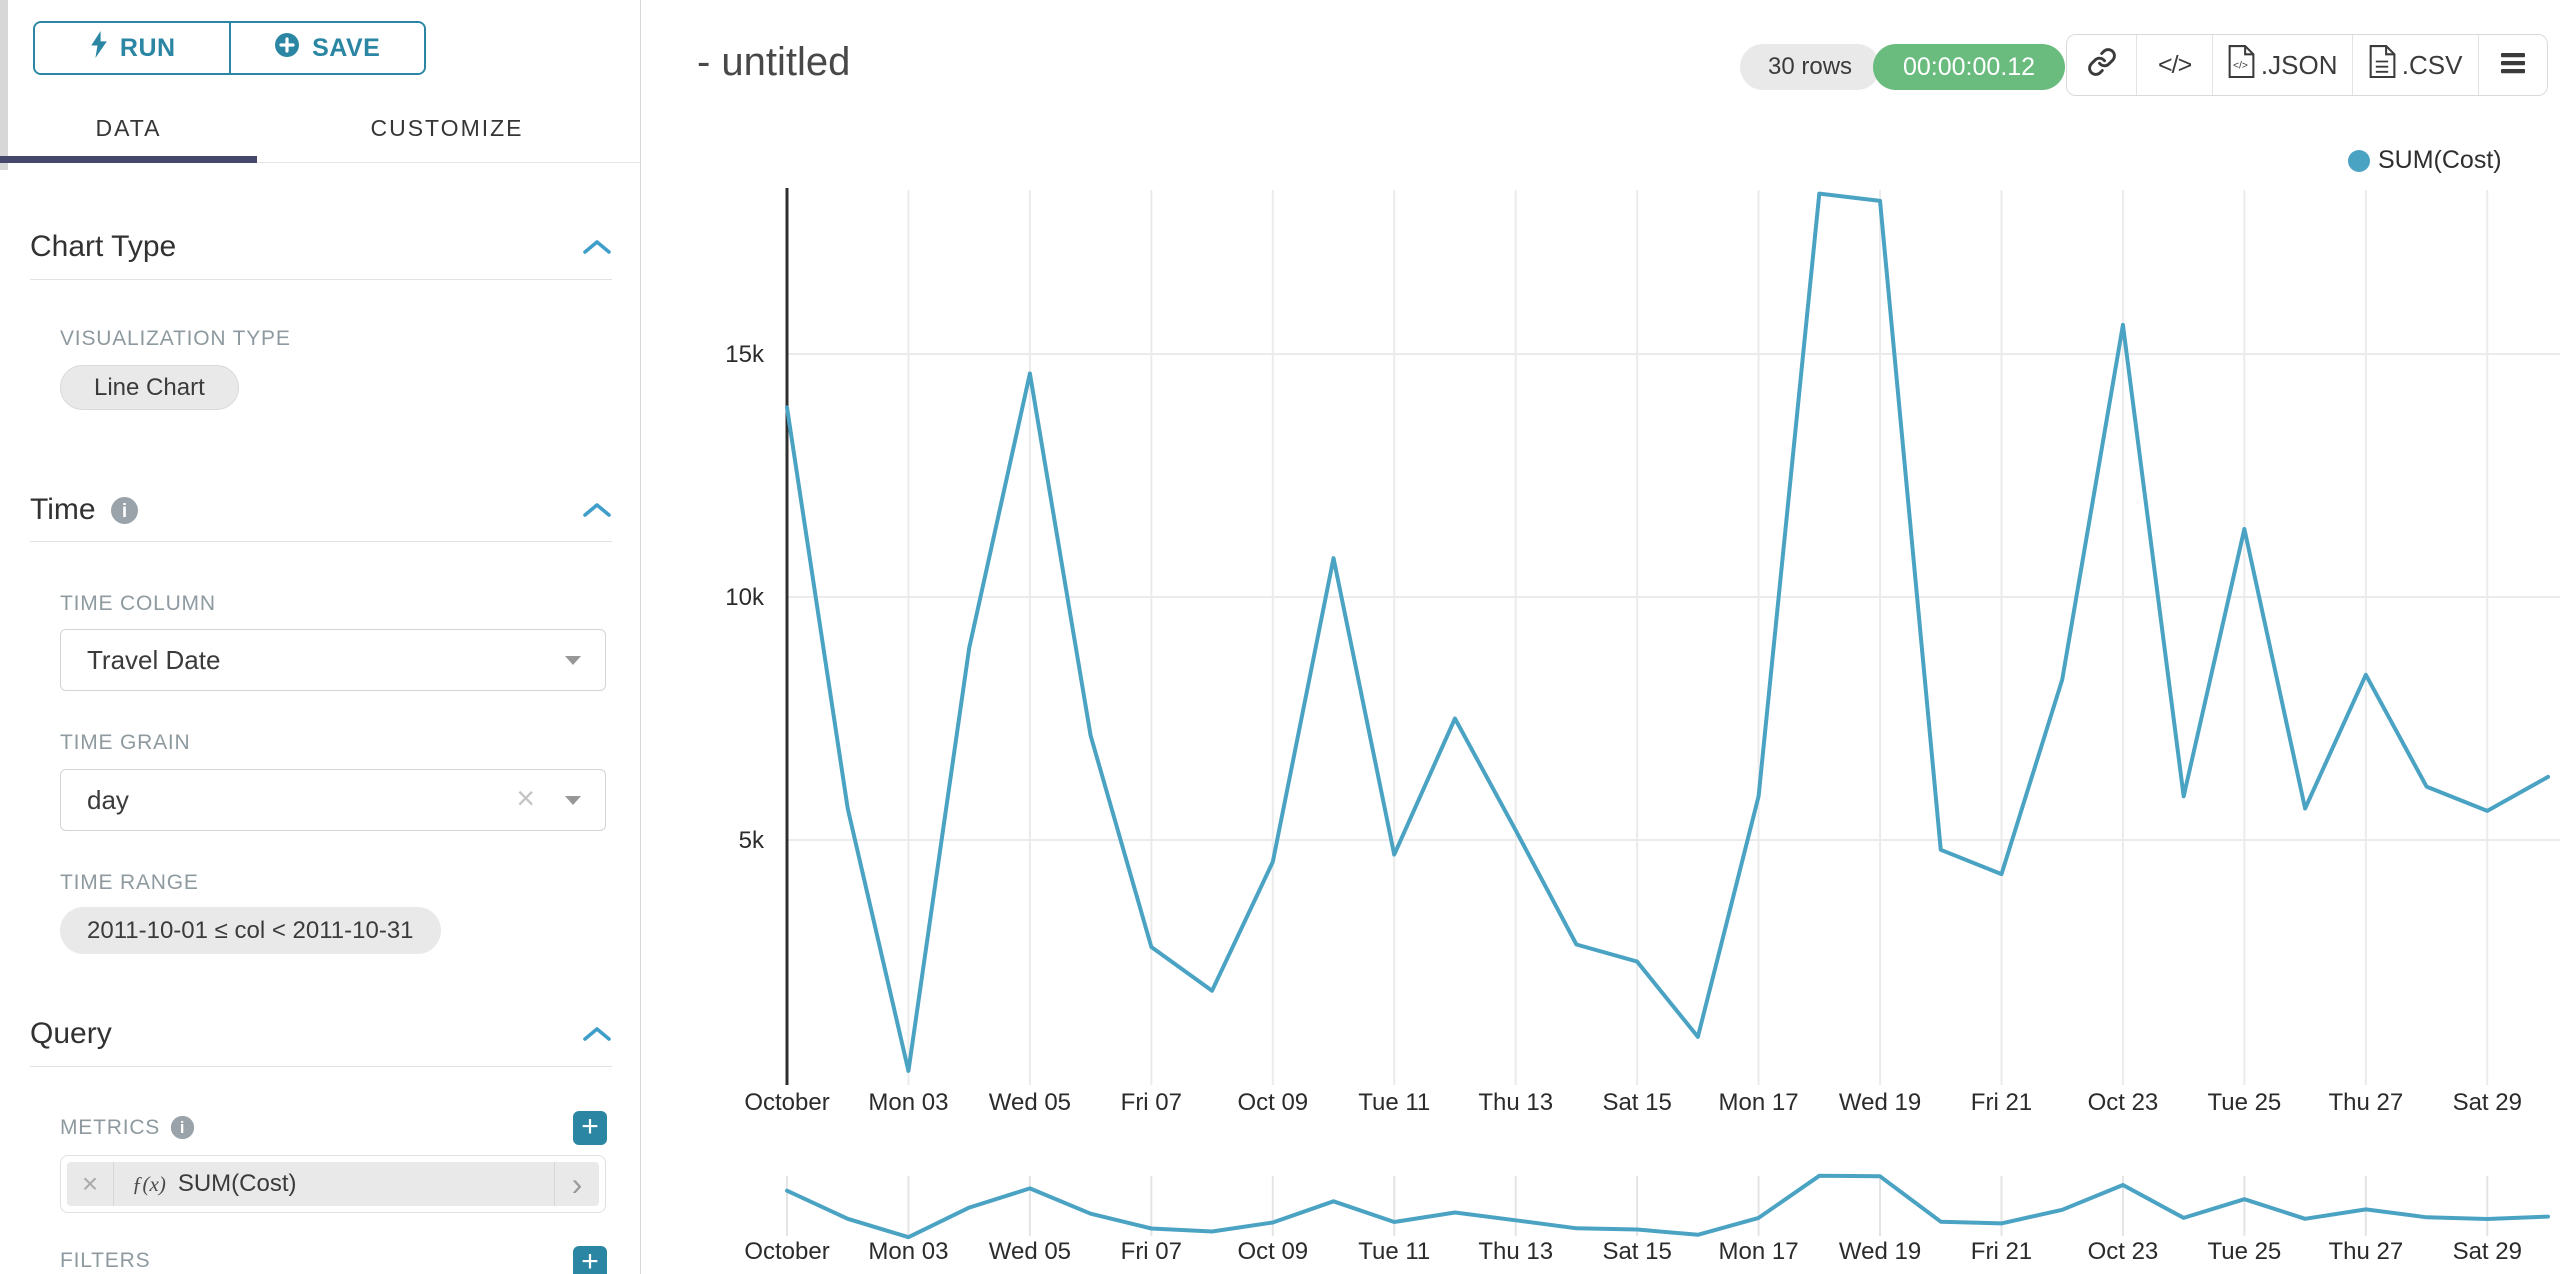 The height and width of the screenshot is (1274, 2576). What do you see at coordinates (2001, 1102) in the screenshot?
I see `x-axis-tick-label: Fri 21` at bounding box center [2001, 1102].